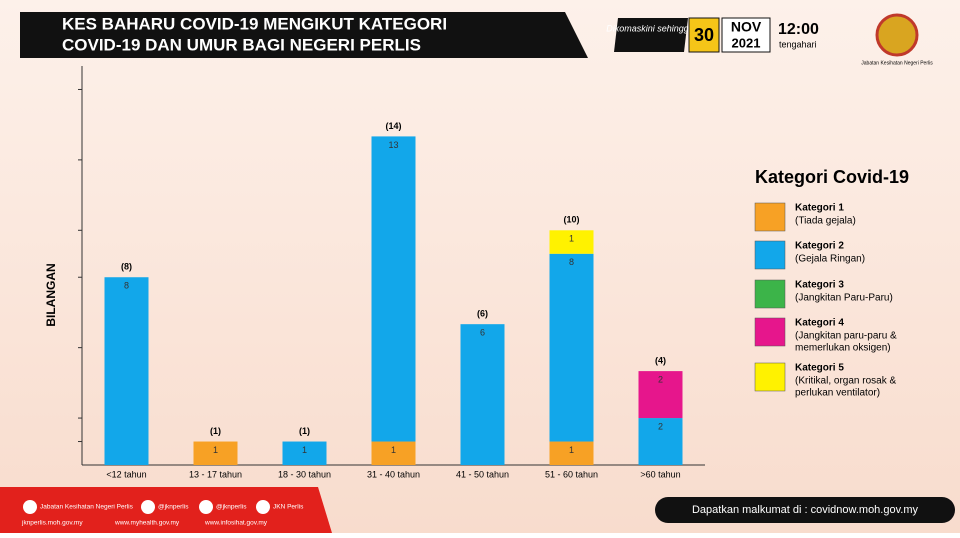 Image resolution: width=960 pixels, height=538 pixels. I want to click on total-label: (10), so click(571, 220).